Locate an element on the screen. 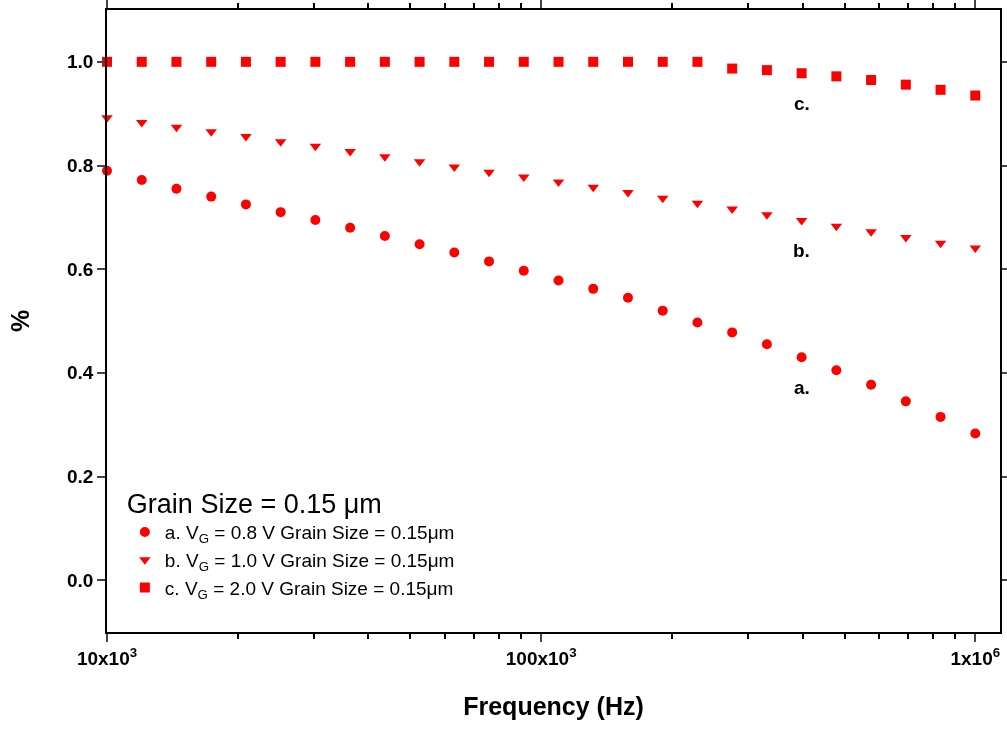 The width and height of the screenshot is (1007, 731). y-tick-label: 1.0 is located at coordinates (80, 62).